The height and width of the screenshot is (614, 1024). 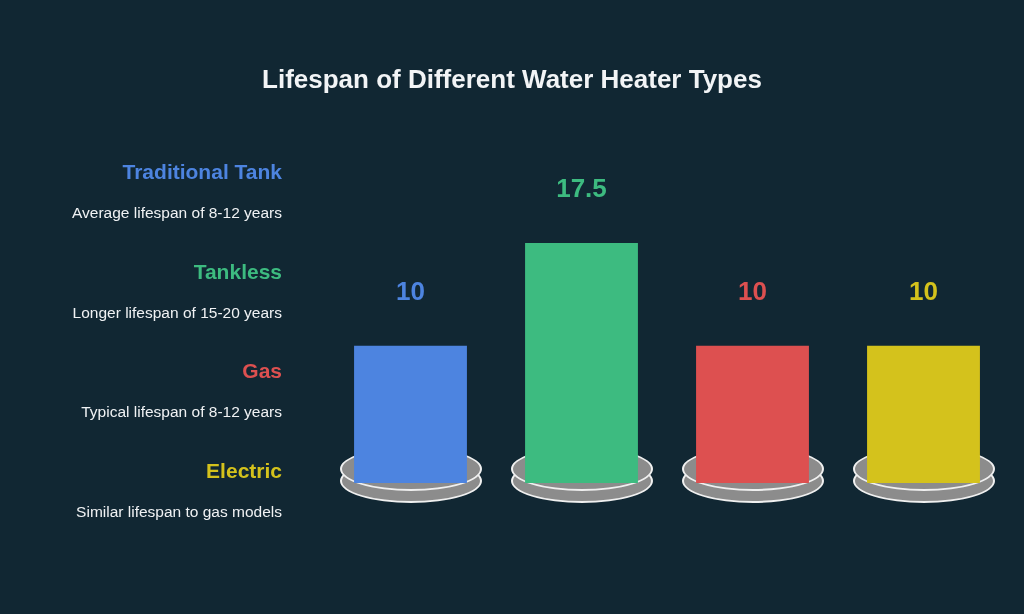 I want to click on text: Similar lifespan to gas models, so click(x=178, y=511).